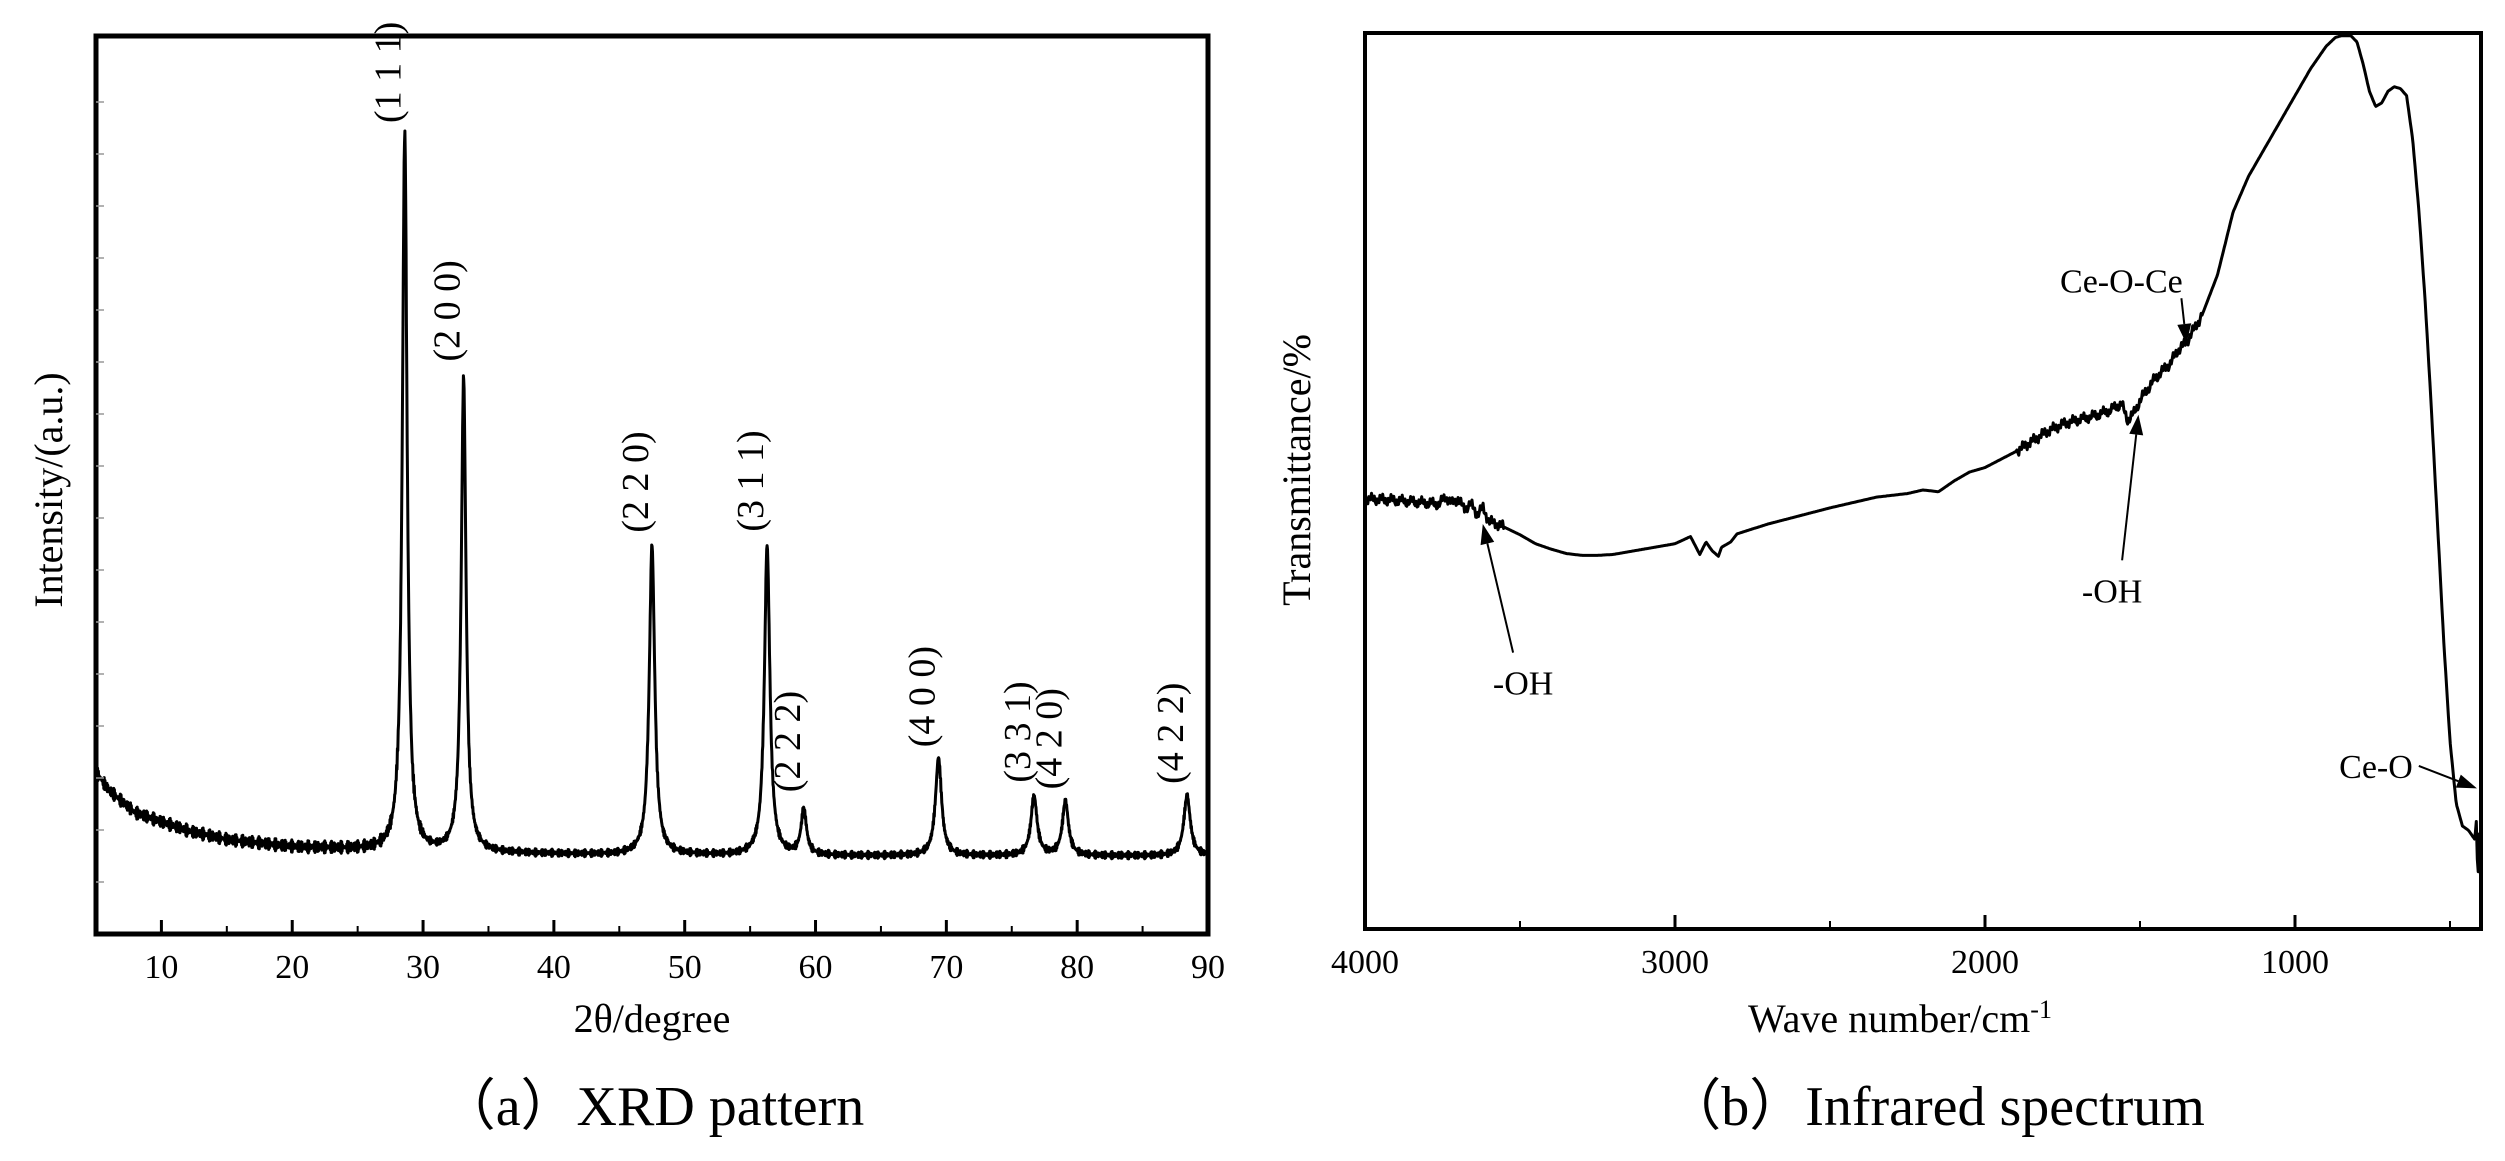  I want to click on xrd-y-axis-title: Intensity/(a.u.), so click(48, 490).